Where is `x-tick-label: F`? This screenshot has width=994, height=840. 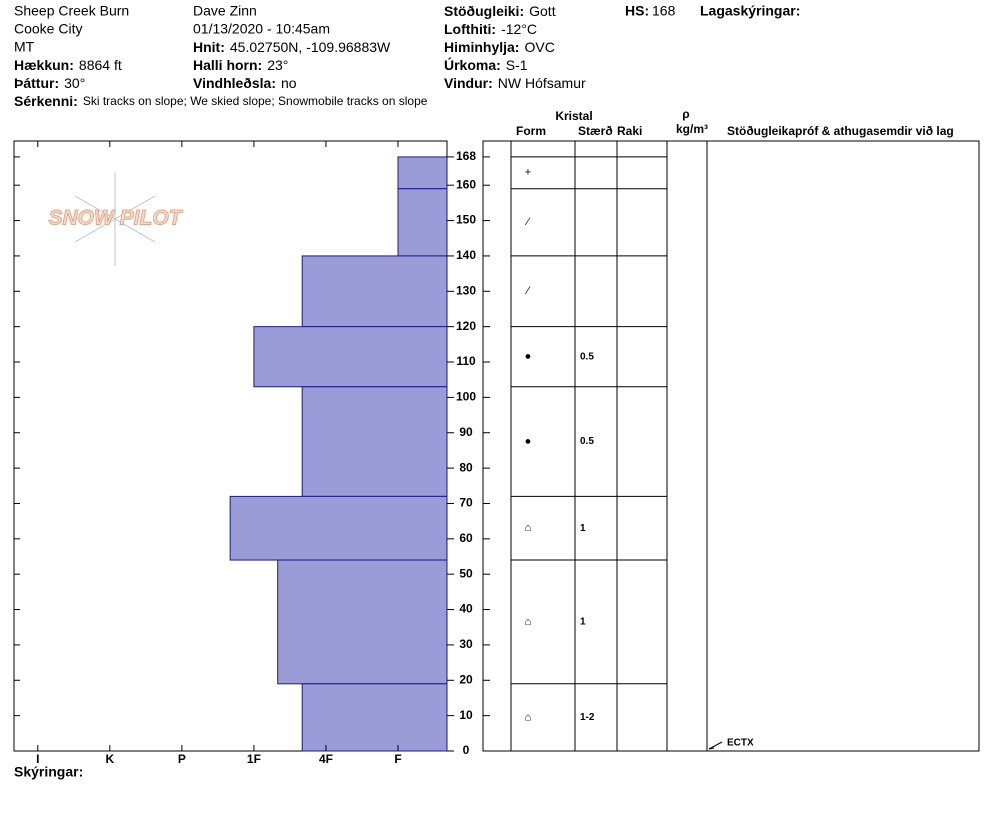
x-tick-label: F is located at coordinates (397, 759).